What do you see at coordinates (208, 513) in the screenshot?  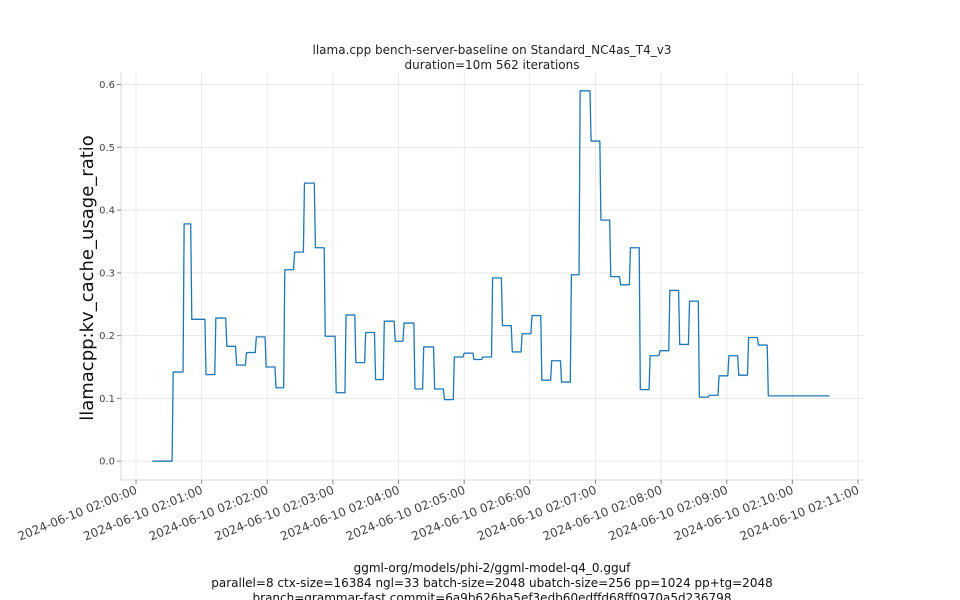 I see `x-tick-label: 2024-06-10 02:02:00` at bounding box center [208, 513].